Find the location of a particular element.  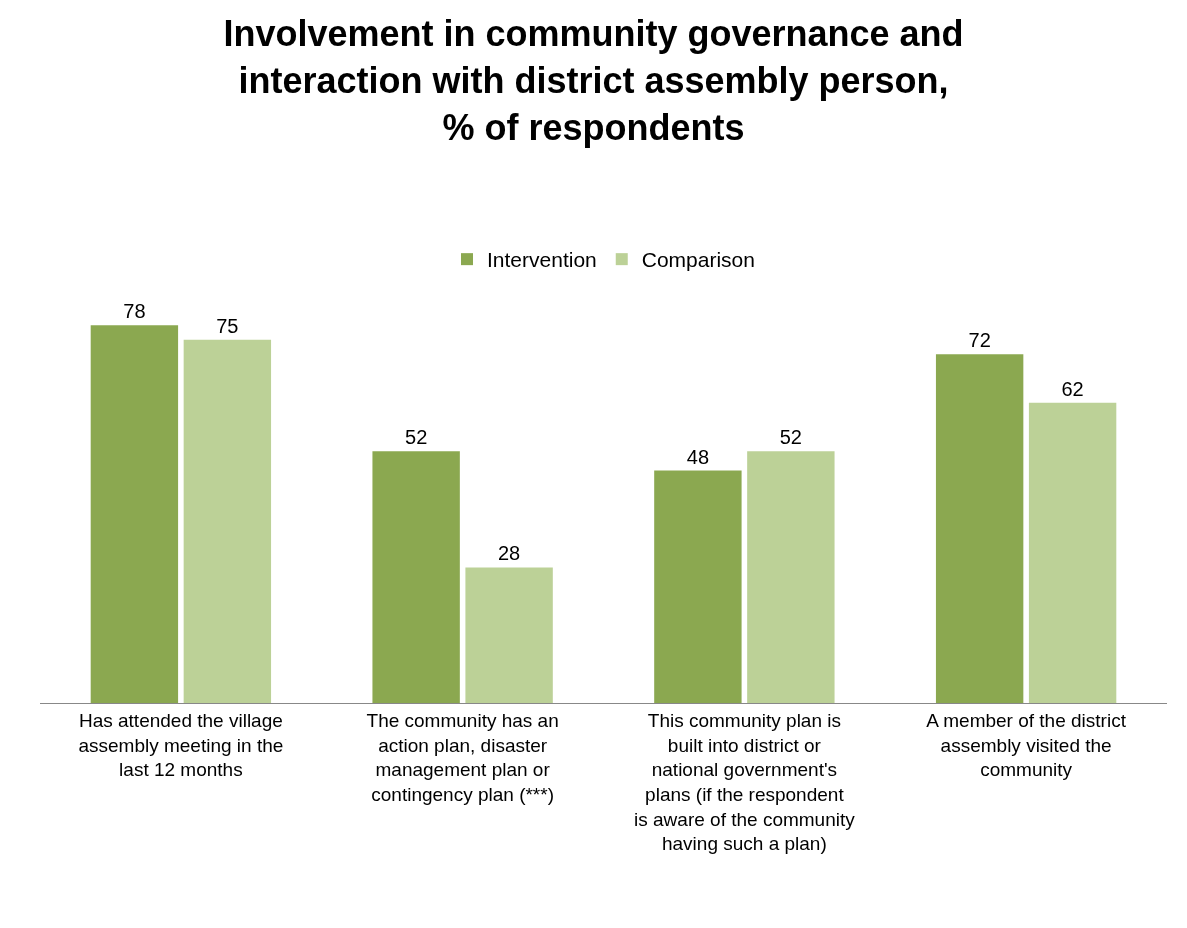

data-label: 75 is located at coordinates (227, 325).